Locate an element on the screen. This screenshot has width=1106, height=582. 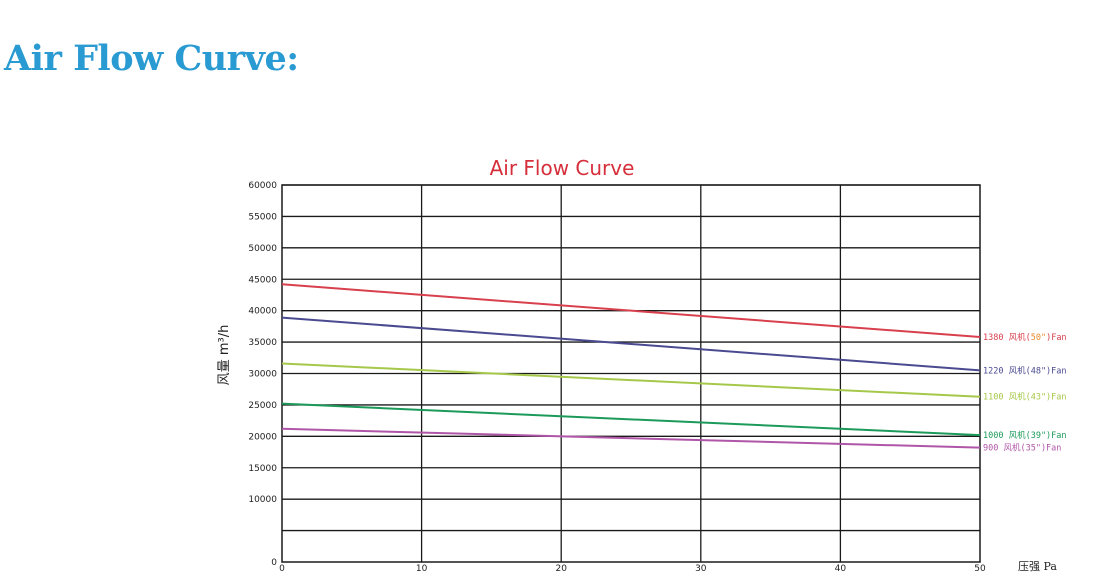
x-tick-label: 20 is located at coordinates (561, 569).